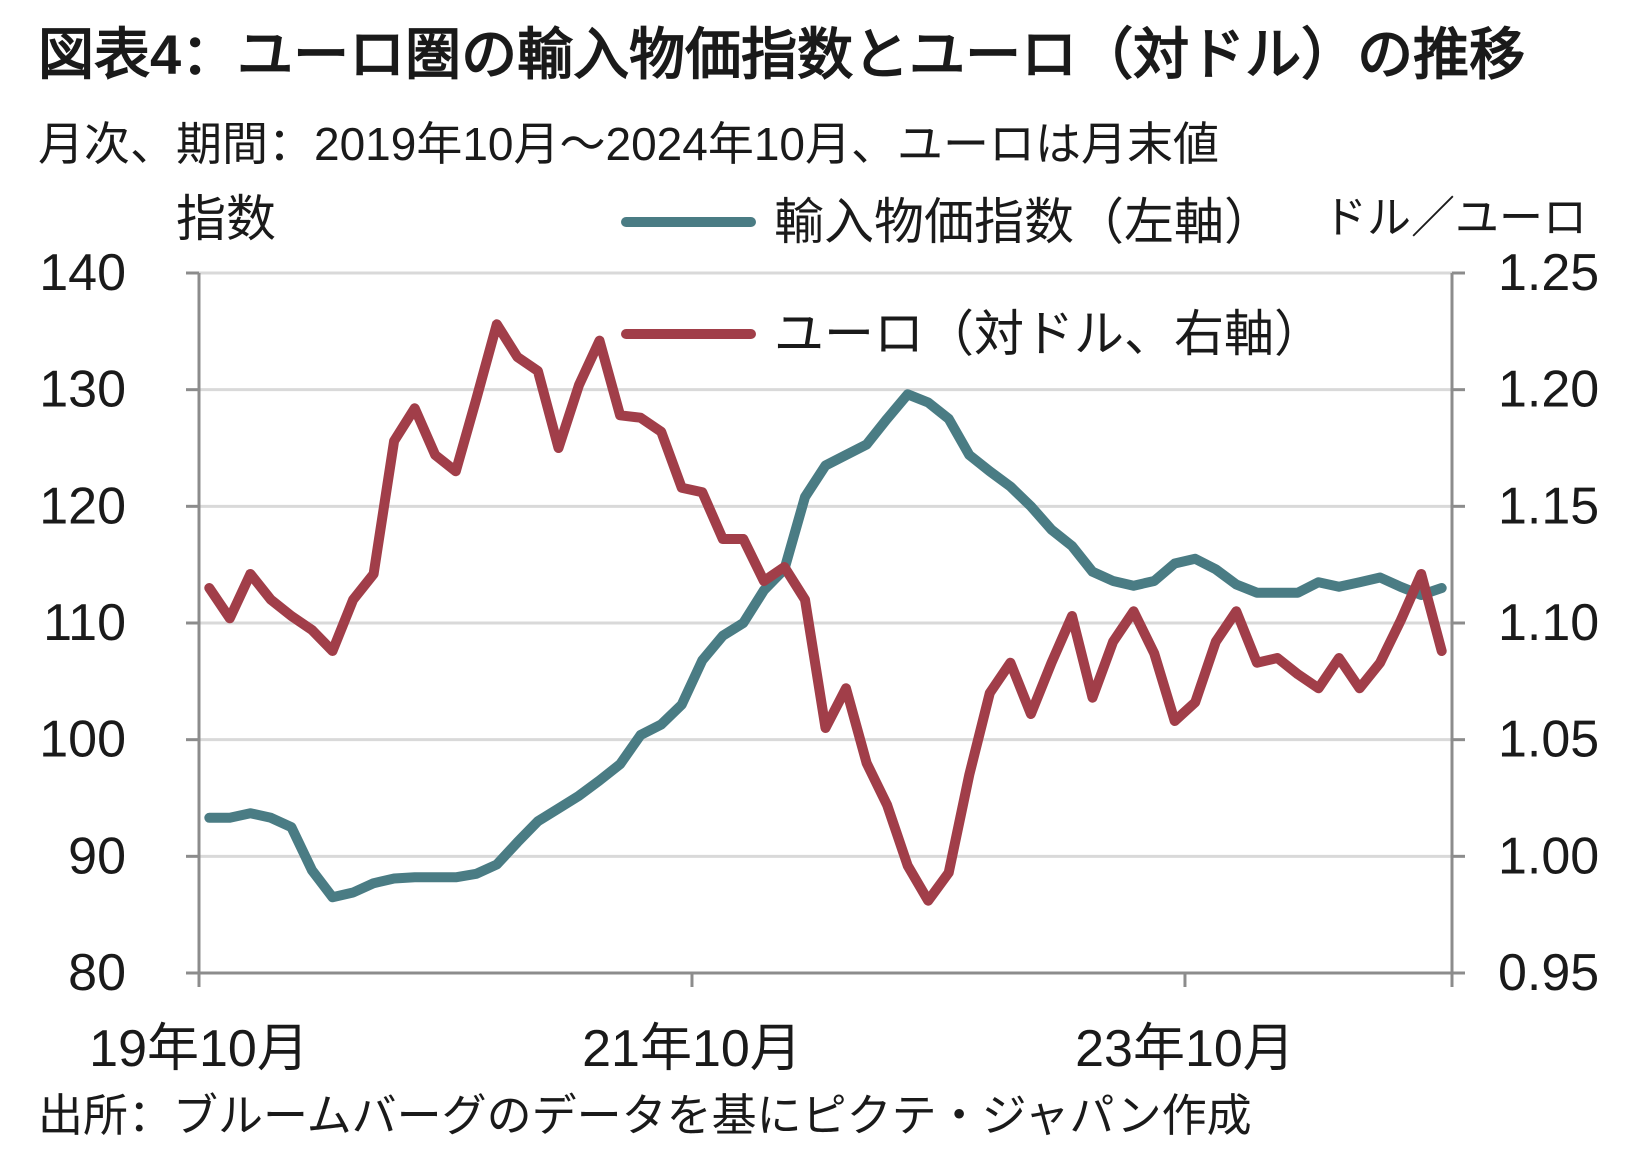 This screenshot has width=1632, height=1154. What do you see at coordinates (1024, 222) in the screenshot?
I see `legend-label-import-price-index: 輸入物価指数（左軸）` at bounding box center [1024, 222].